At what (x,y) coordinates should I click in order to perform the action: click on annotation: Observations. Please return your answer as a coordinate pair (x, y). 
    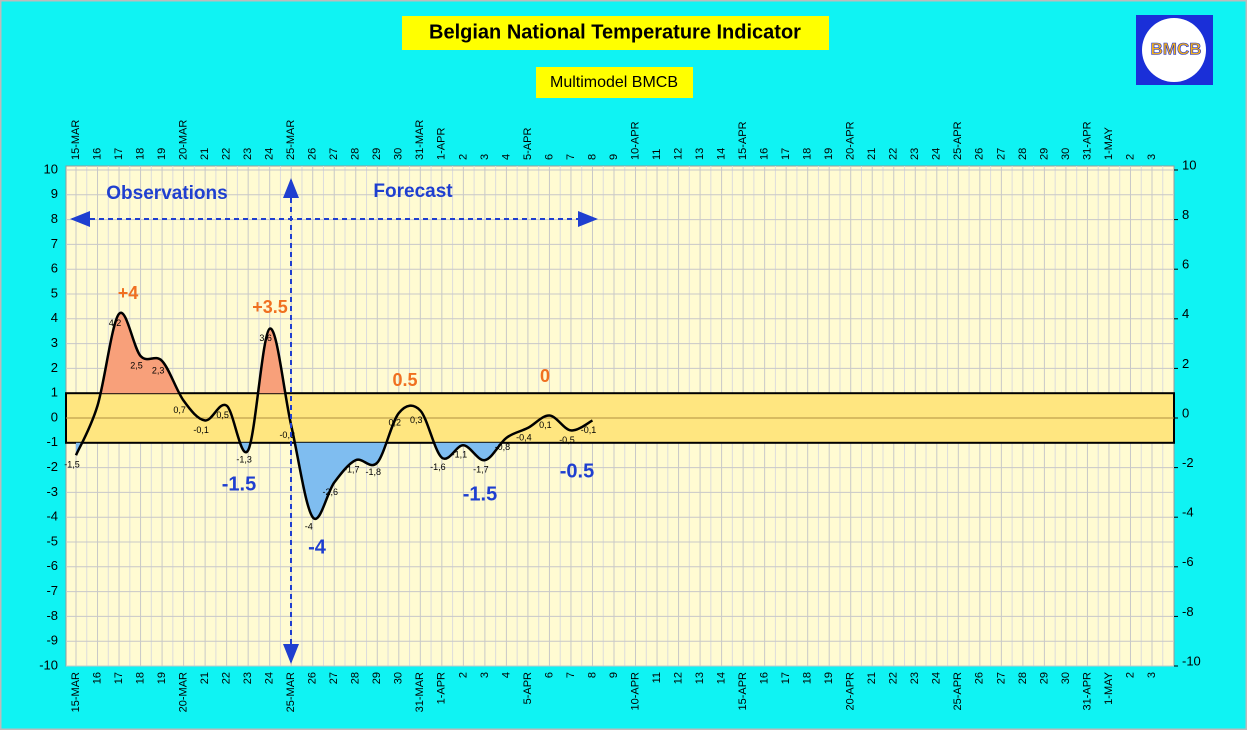
    Looking at the image, I should click on (166, 193).